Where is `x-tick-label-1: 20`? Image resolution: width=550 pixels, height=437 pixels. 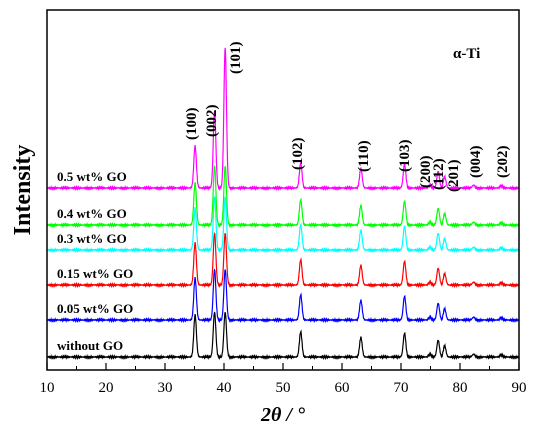
x-tick-label-1: 20 is located at coordinates (106, 388).